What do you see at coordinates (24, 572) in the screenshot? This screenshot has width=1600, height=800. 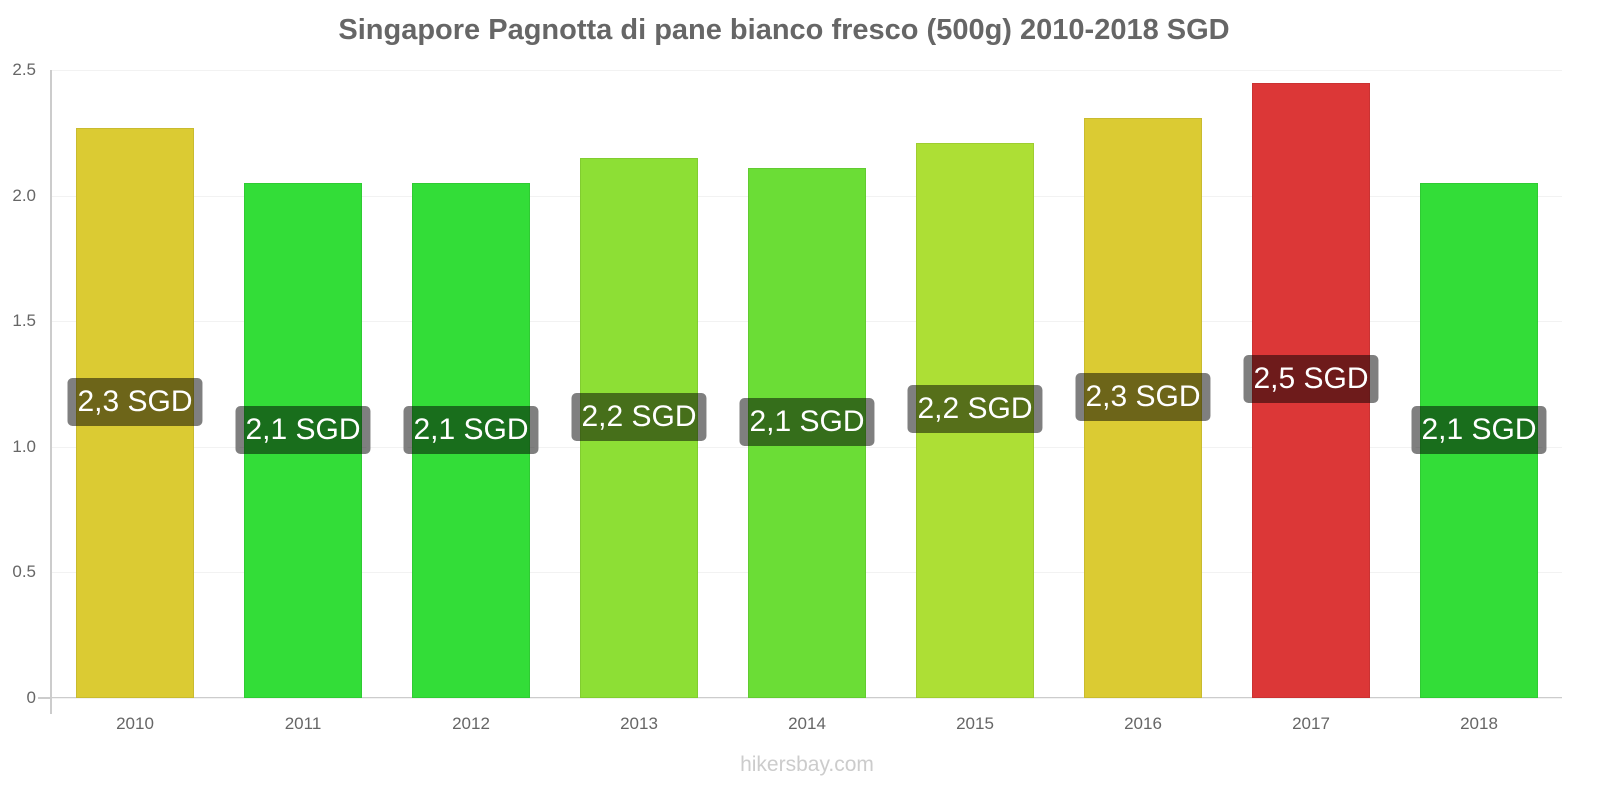 I see `y-tick-label: 0.5` at bounding box center [24, 572].